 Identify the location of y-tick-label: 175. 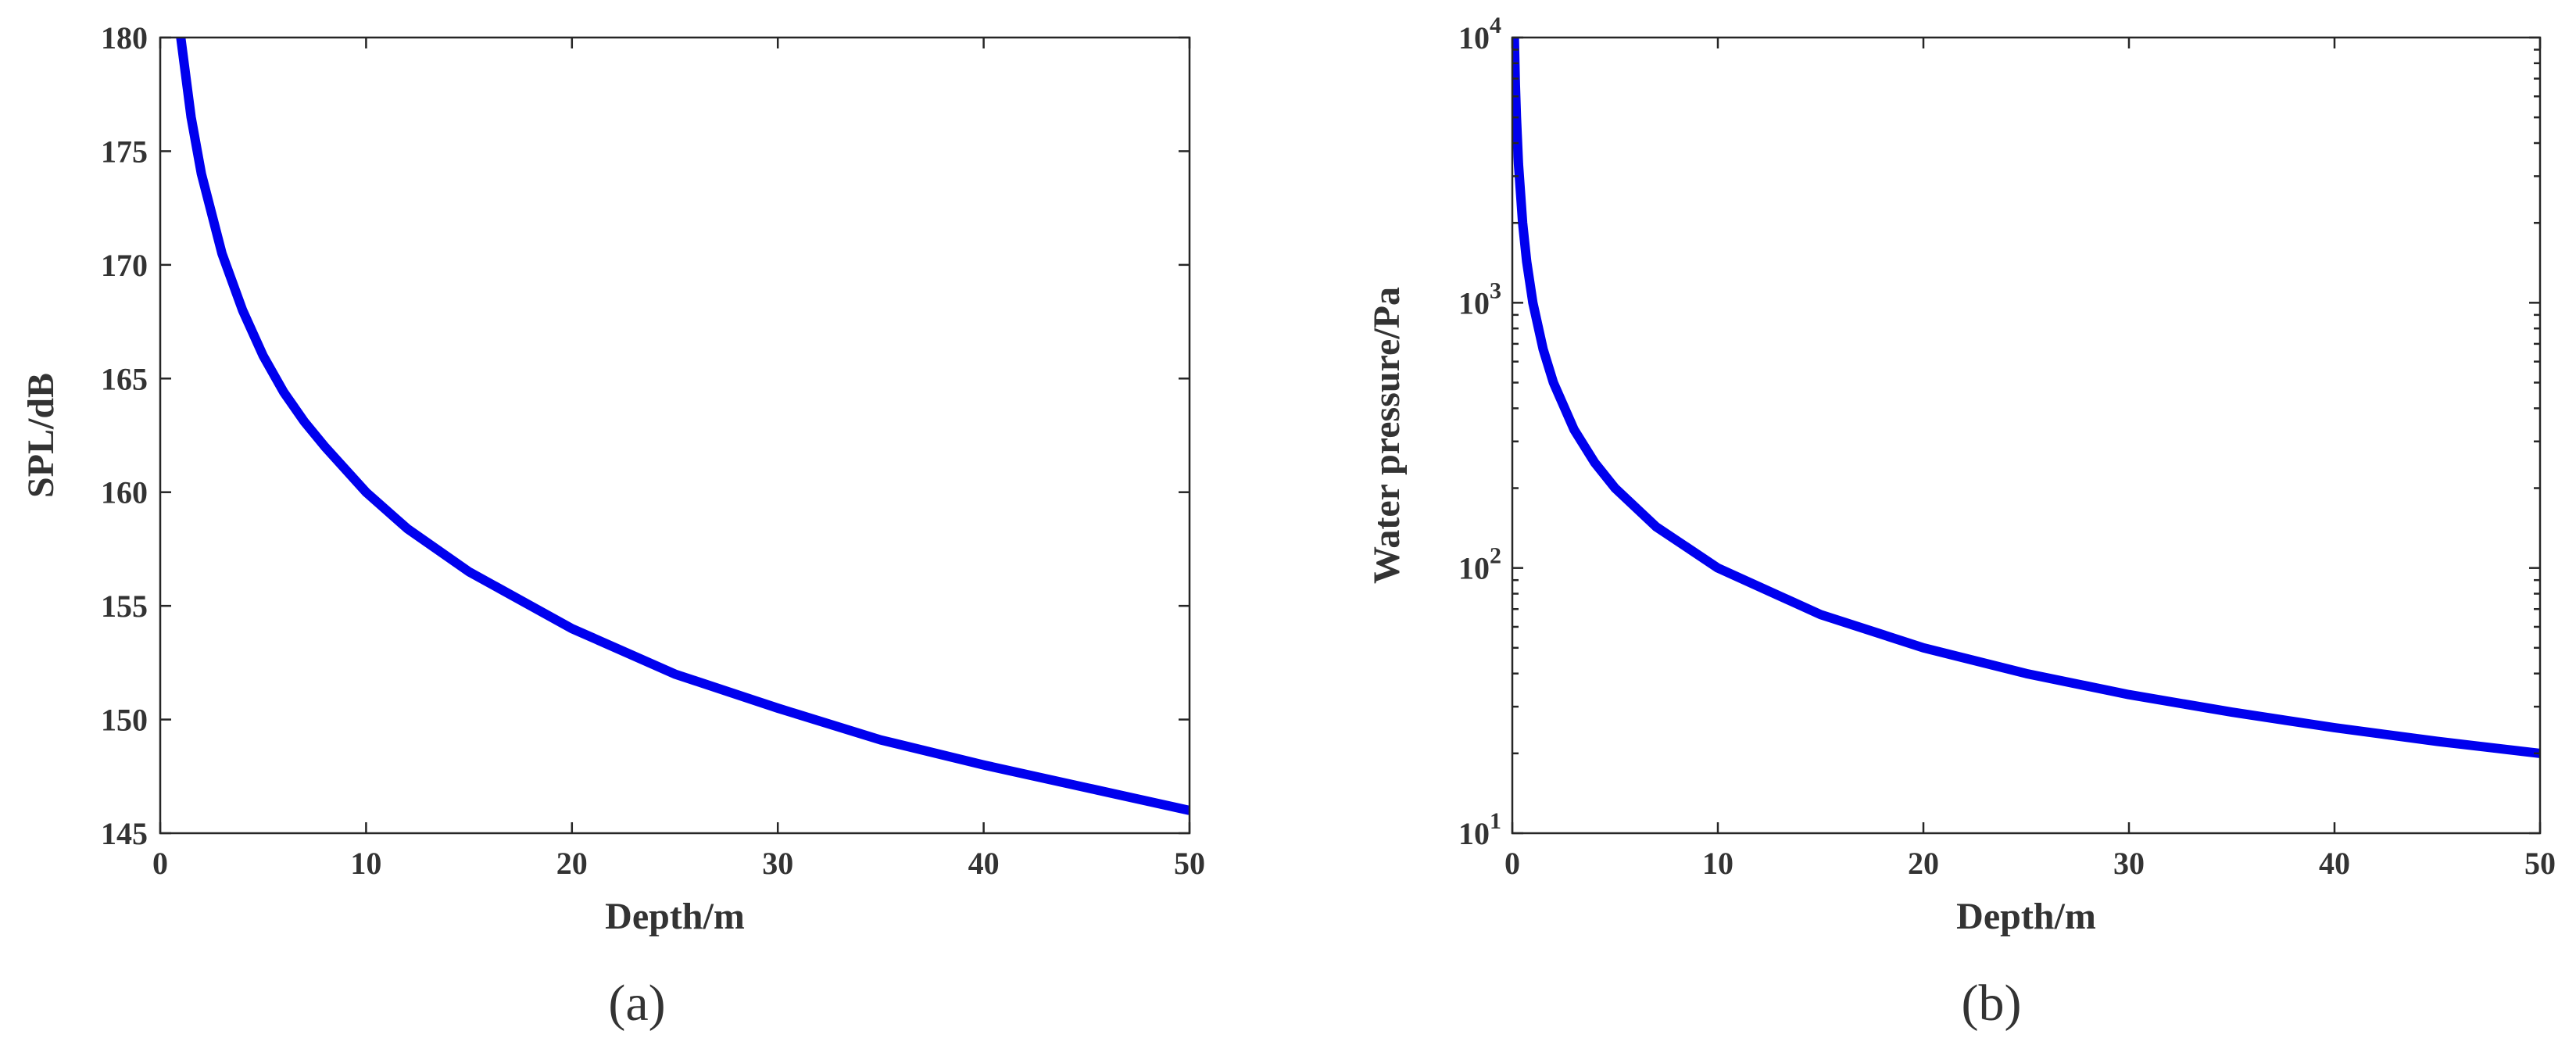
(124, 151).